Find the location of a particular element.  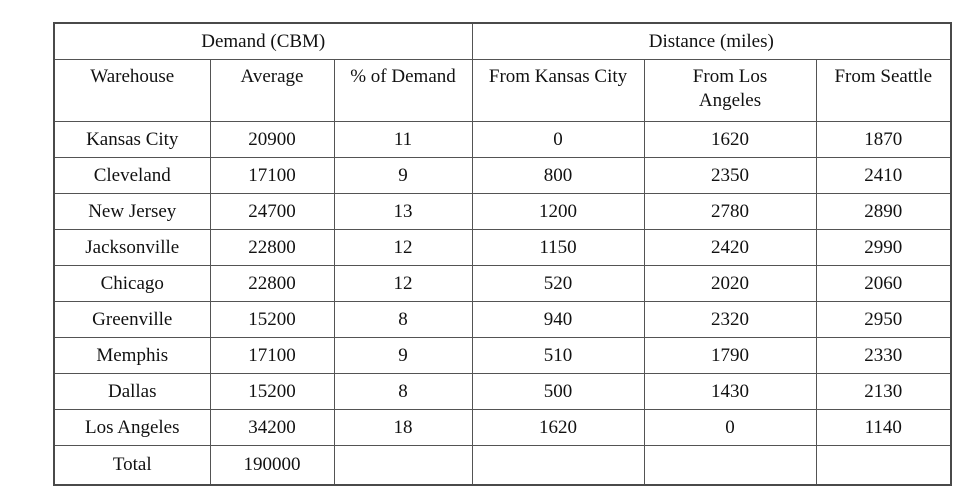

value-cell: 13 is located at coordinates (403, 211).